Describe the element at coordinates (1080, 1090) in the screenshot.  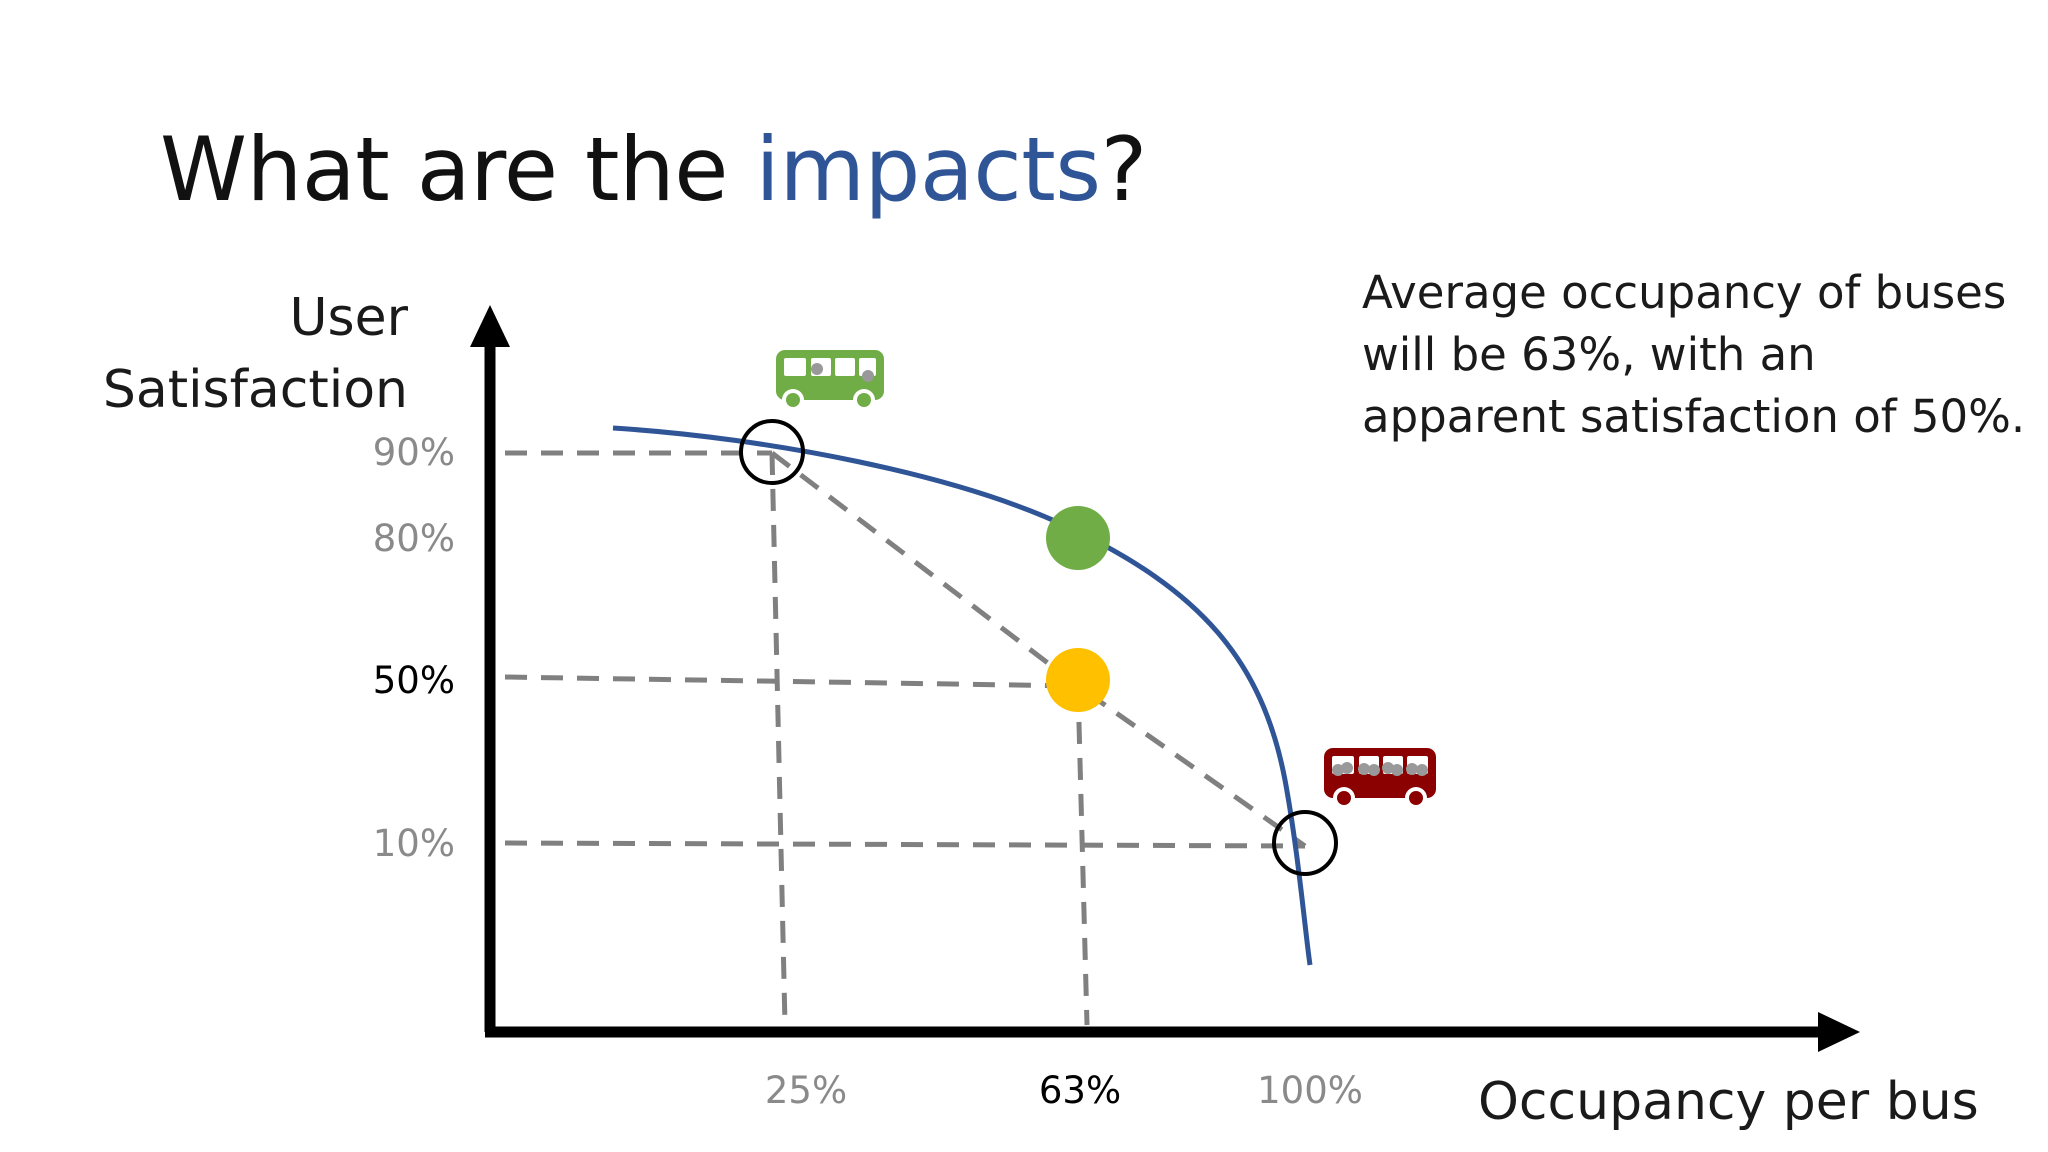
I see `x-tick-label: 63%` at that location.